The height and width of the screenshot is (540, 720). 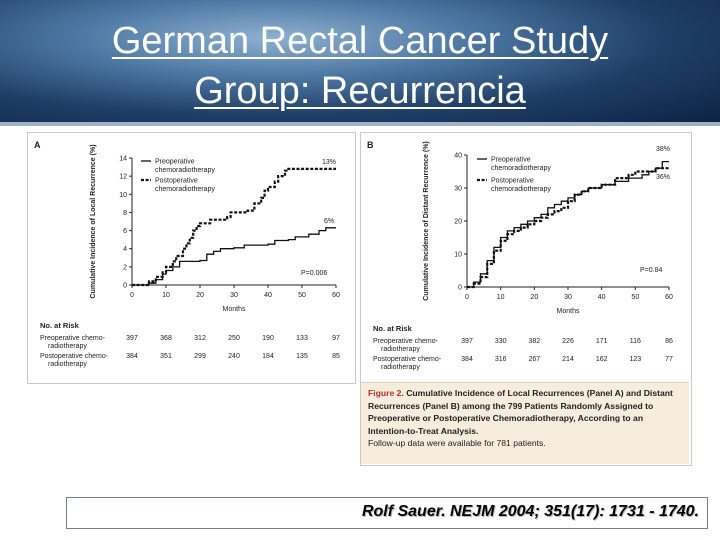 I want to click on at-risk-value: 171, so click(x=602, y=341).